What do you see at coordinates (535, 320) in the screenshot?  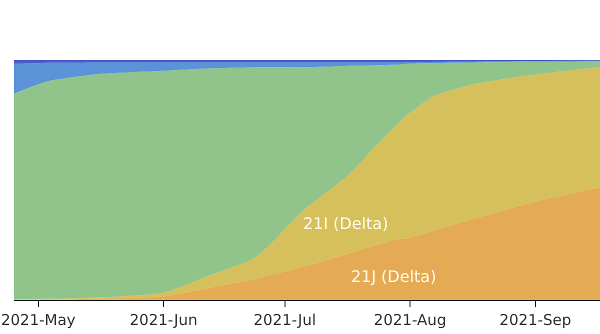 I see `x-tick-label: 2021-Sep` at bounding box center [535, 320].